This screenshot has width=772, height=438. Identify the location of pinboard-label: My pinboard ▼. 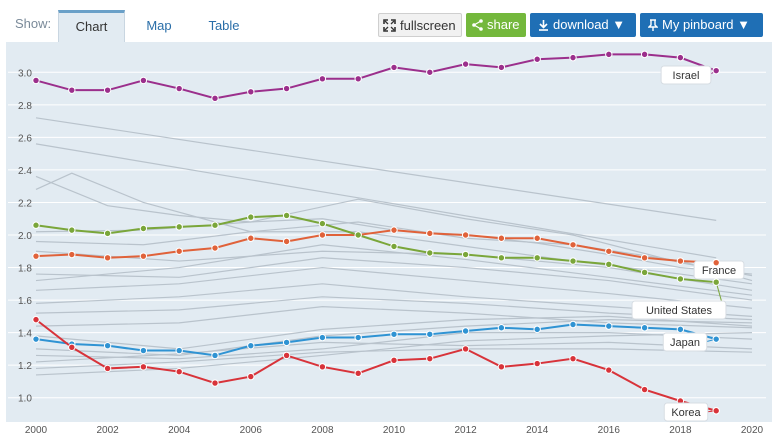
(706, 24).